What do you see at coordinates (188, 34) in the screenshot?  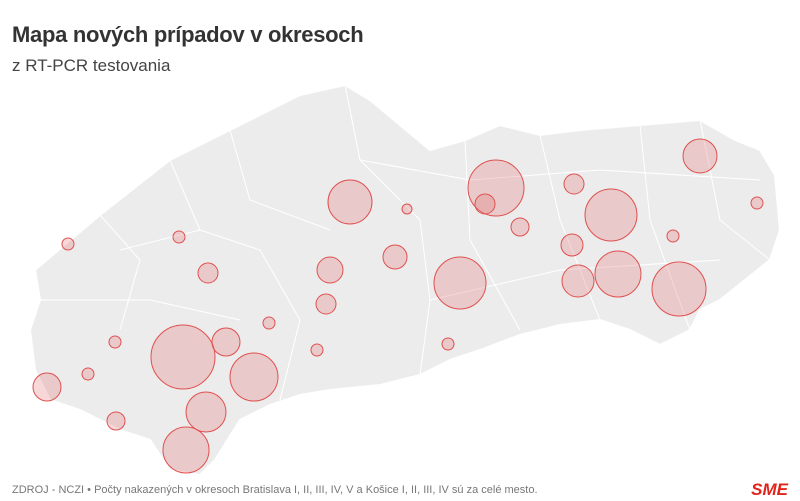 I see `title: Mapa nových prípadov v okresoch` at bounding box center [188, 34].